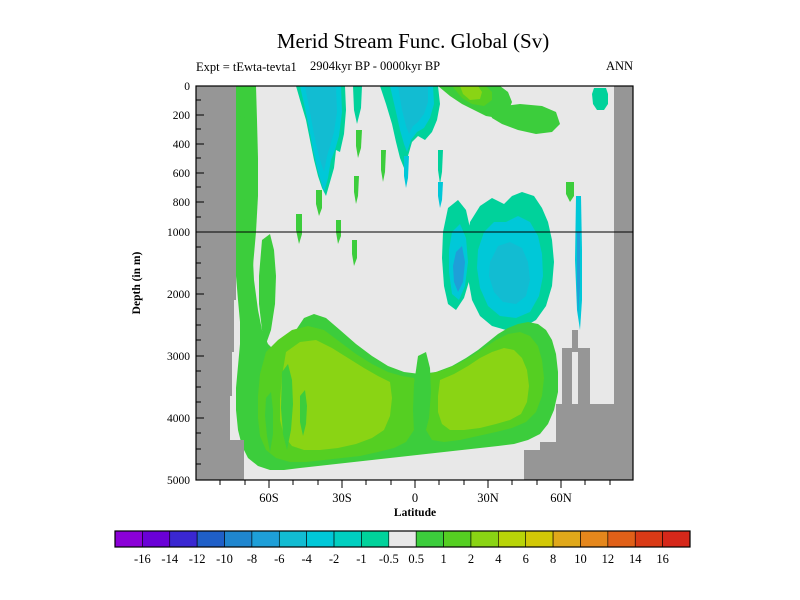  What do you see at coordinates (334, 559) in the screenshot?
I see `colorbar-tick-label: -2` at bounding box center [334, 559].